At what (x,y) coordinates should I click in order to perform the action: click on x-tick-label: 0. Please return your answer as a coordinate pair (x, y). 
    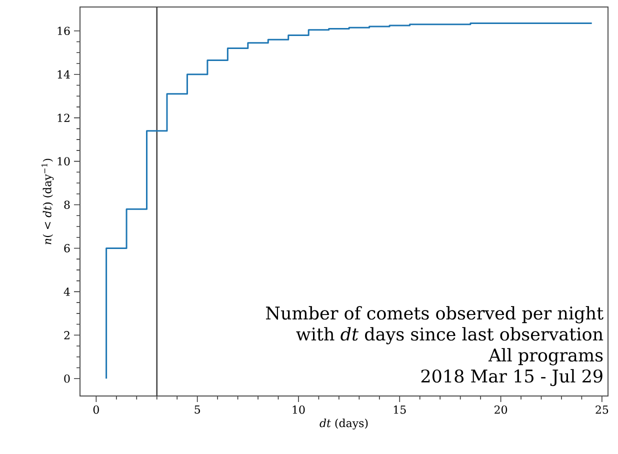
    Looking at the image, I should click on (96, 410).